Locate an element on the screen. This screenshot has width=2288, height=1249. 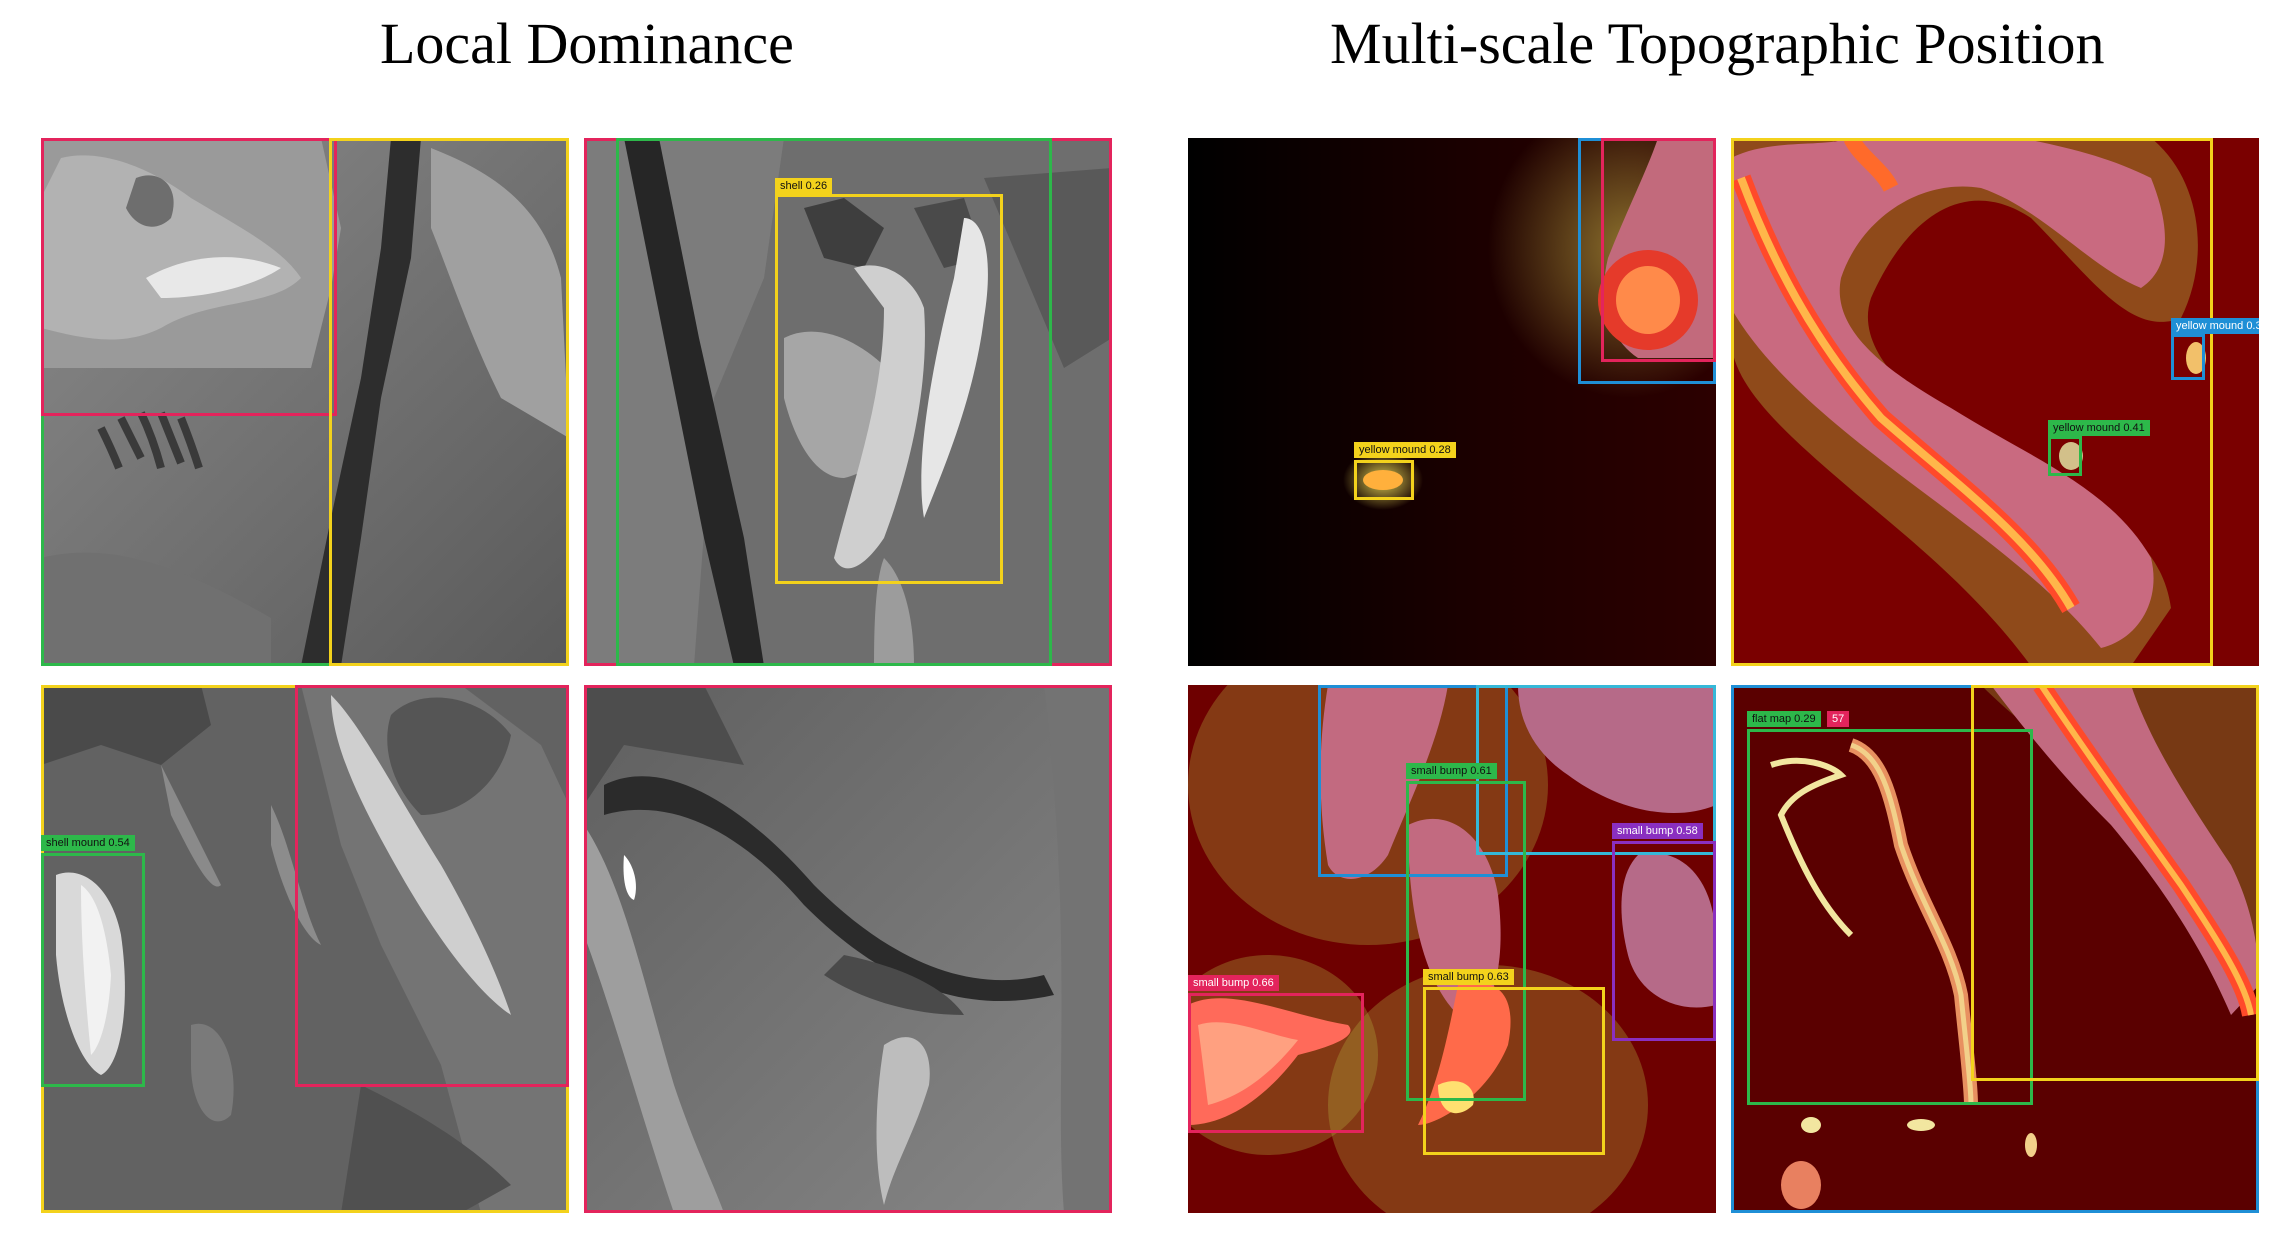
ld-panel-top-left is located at coordinates (305, 402).